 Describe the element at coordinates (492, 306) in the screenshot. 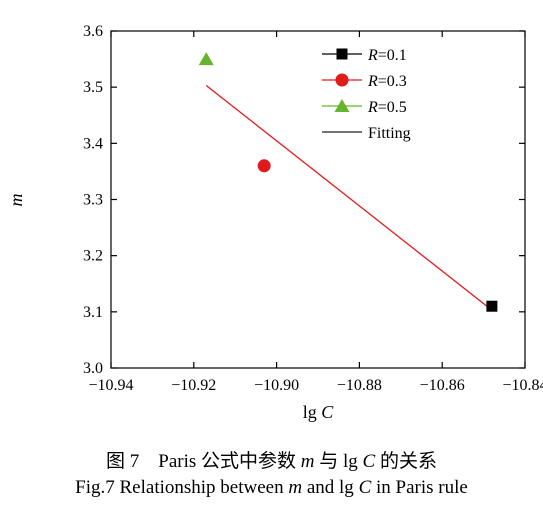

I see `data-point-square` at that location.